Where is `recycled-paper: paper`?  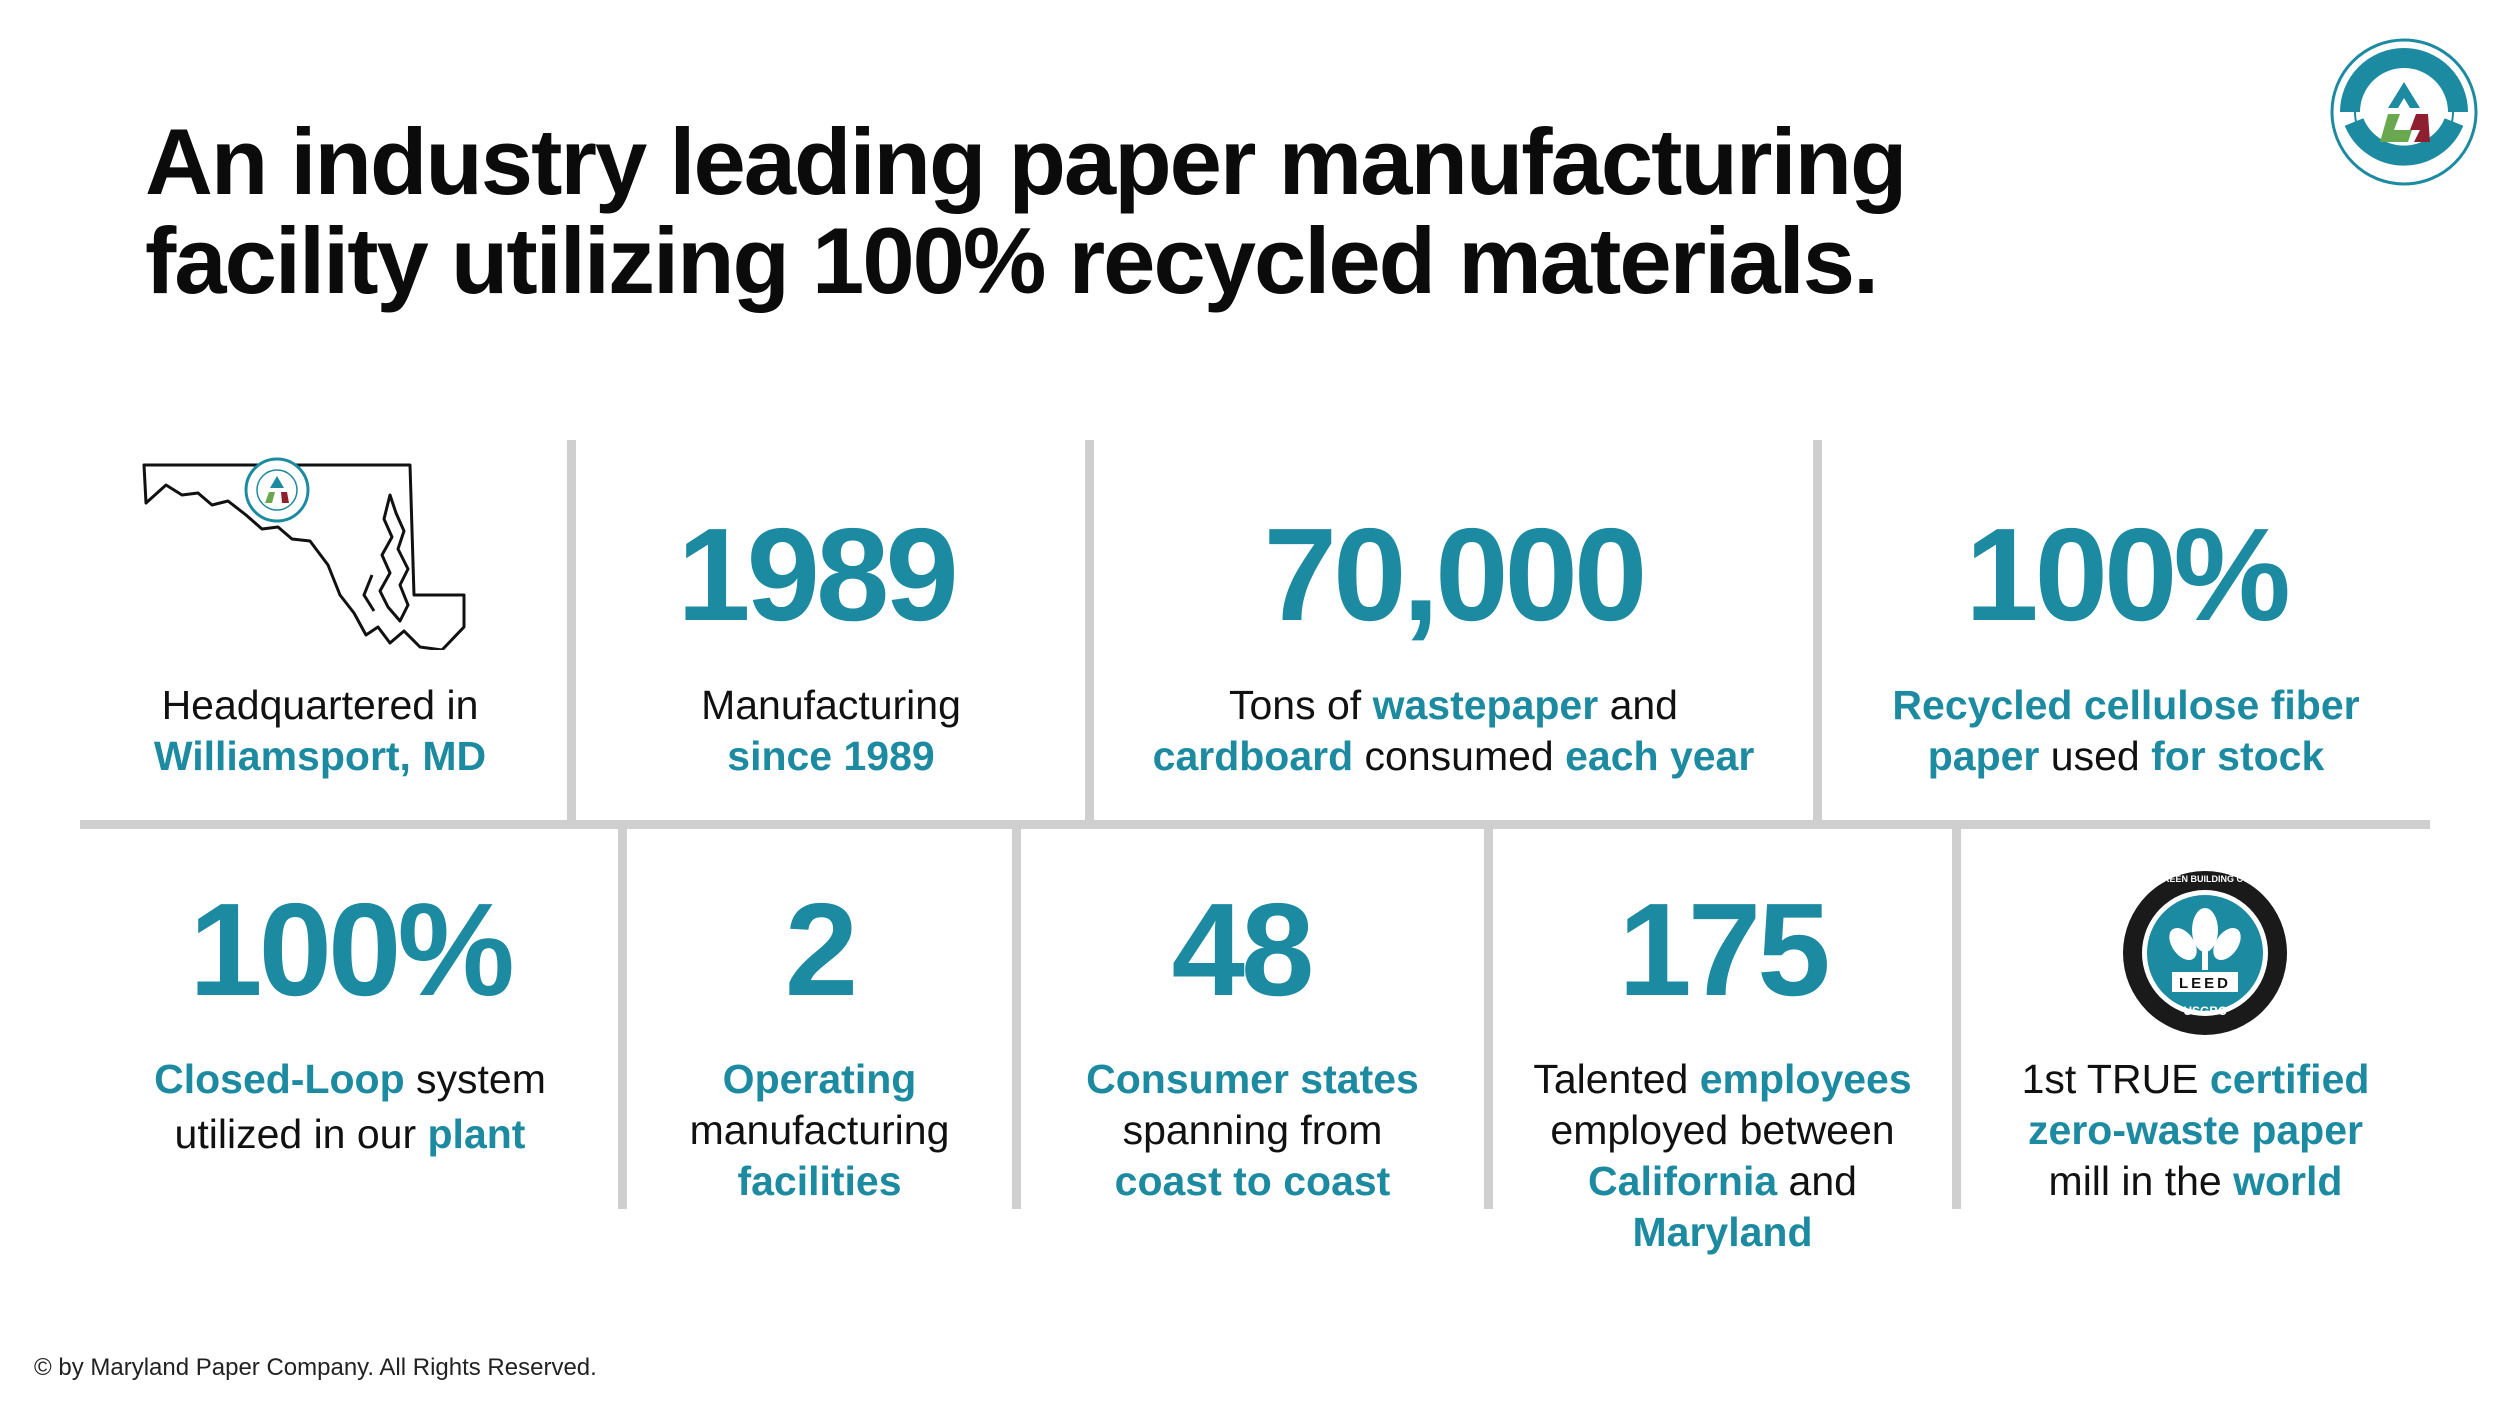
recycled-paper: paper is located at coordinates (1983, 756).